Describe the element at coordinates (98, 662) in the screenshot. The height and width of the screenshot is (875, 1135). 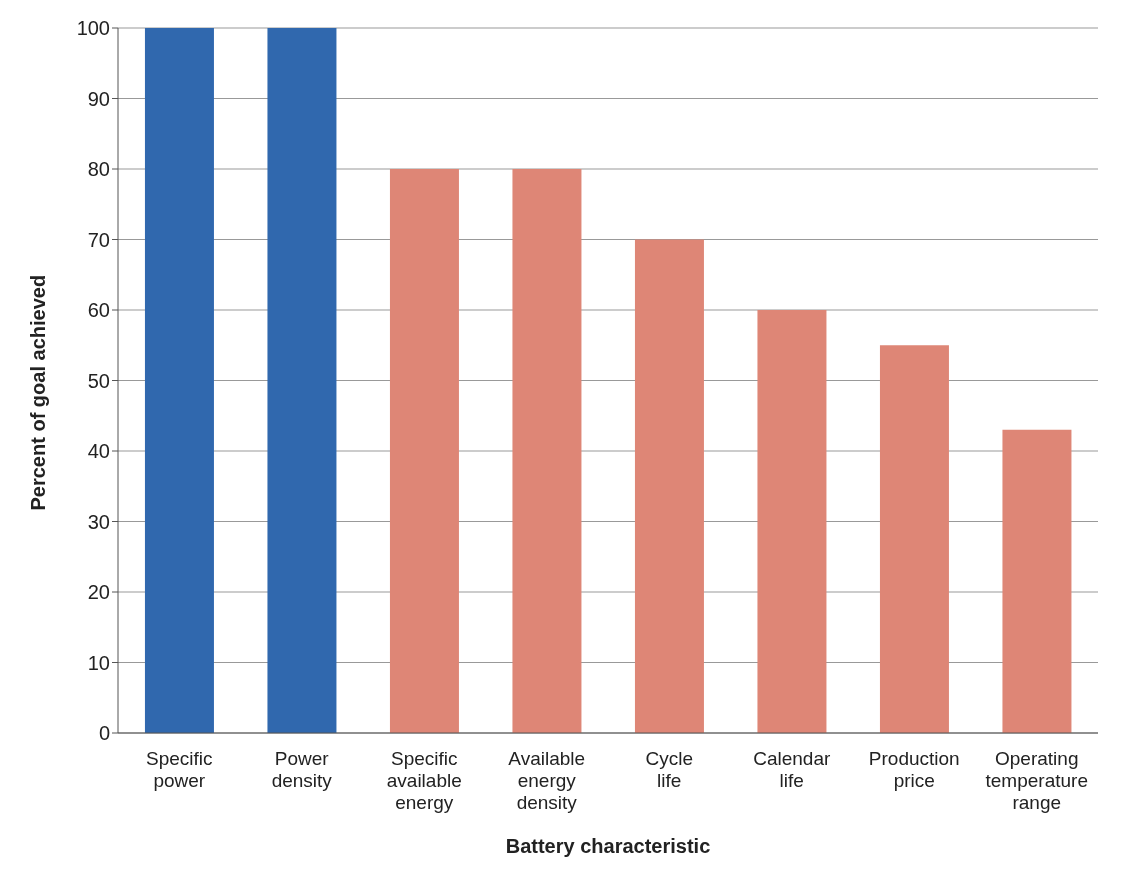
I see `y-tick-label: 10` at that location.